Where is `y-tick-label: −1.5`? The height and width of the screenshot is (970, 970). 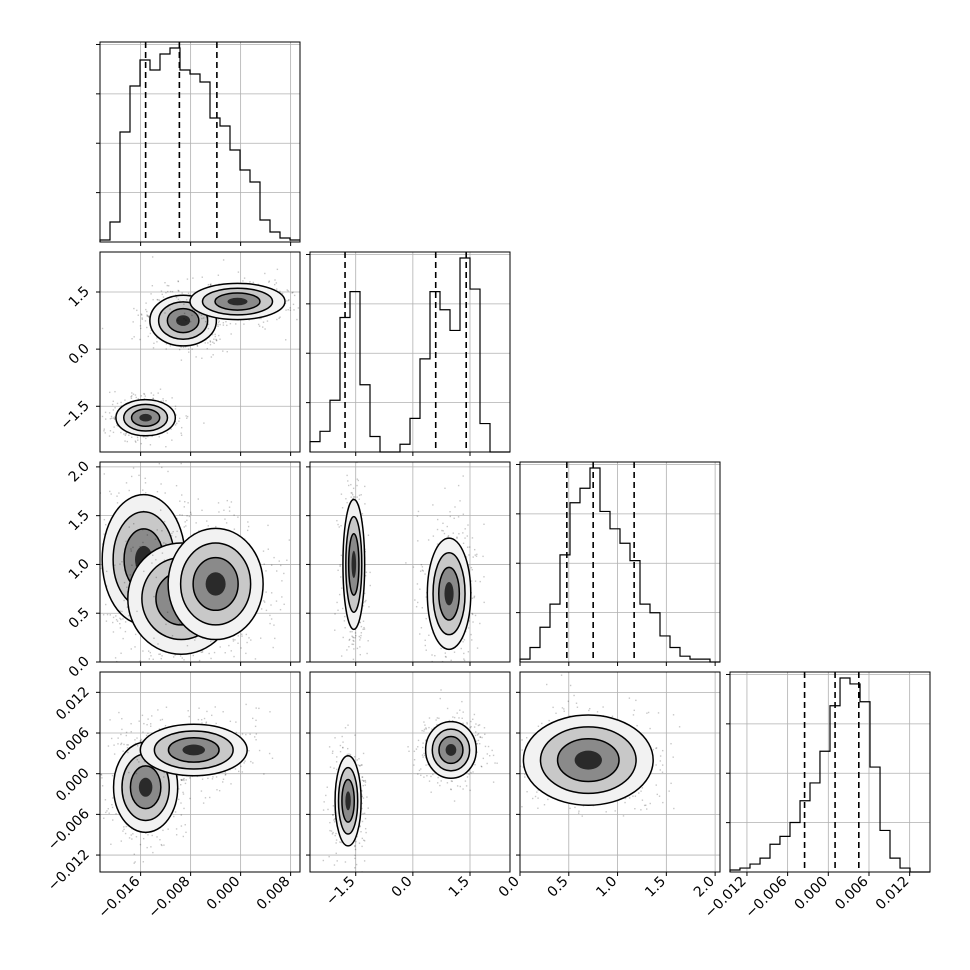
y-tick-label: −1.5 is located at coordinates (74, 415).